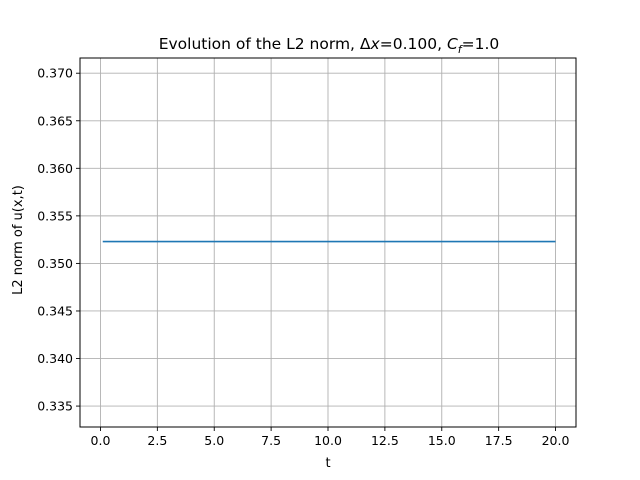  I want to click on x-tick-label: 20.0, so click(556, 440).